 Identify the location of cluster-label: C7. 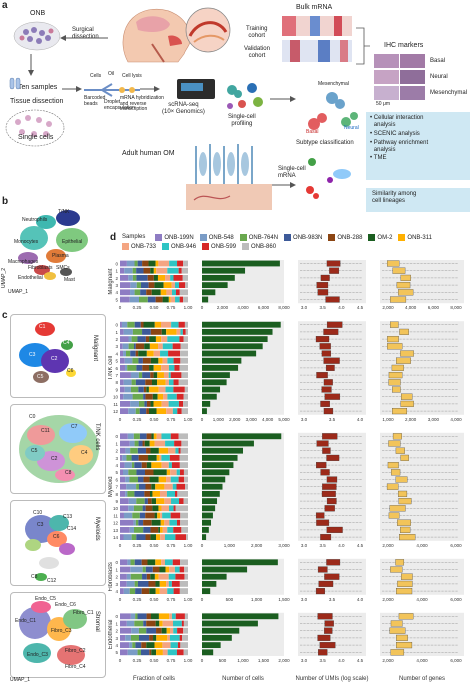
(74, 427).